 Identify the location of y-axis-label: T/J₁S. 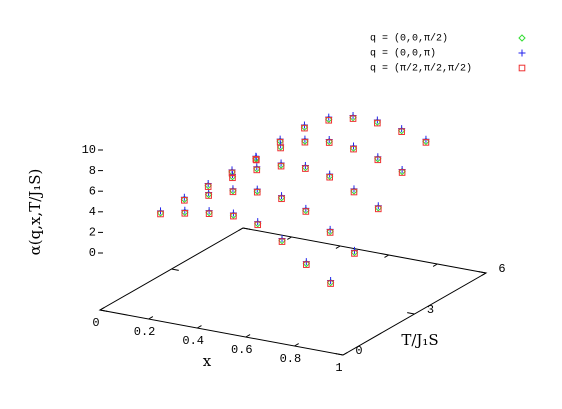
(419, 340).